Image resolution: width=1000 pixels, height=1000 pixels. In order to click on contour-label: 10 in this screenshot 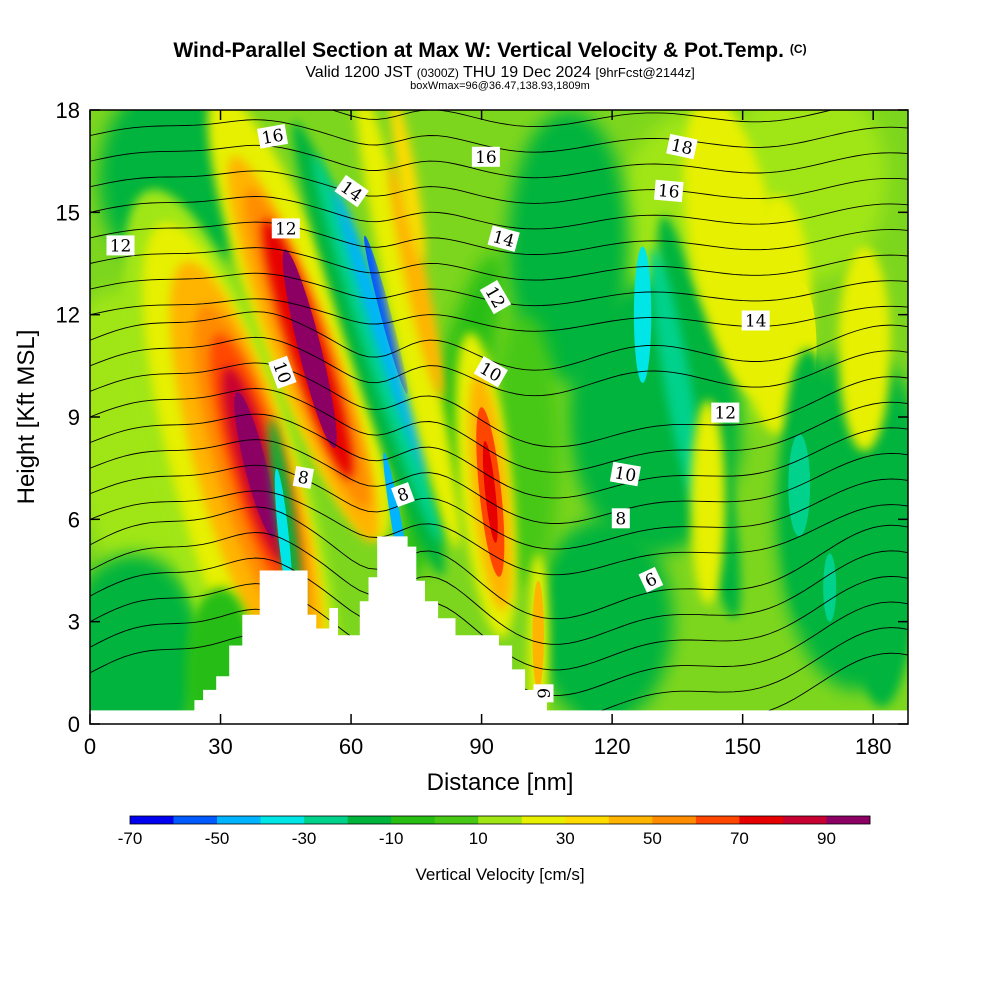, I will do `click(625, 474)`.